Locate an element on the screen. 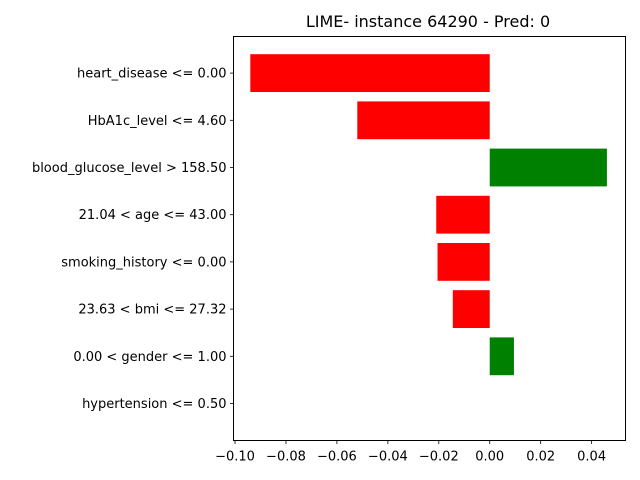  y-tick-label: hypertension <= 0.50 is located at coordinates (154, 404).